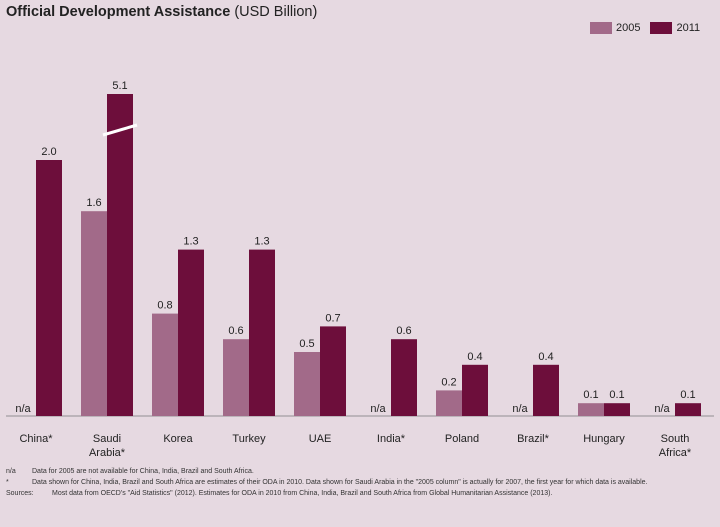  What do you see at coordinates (261, 242) in the screenshot?
I see `data-label-turkey-2011: 1.3` at bounding box center [261, 242].